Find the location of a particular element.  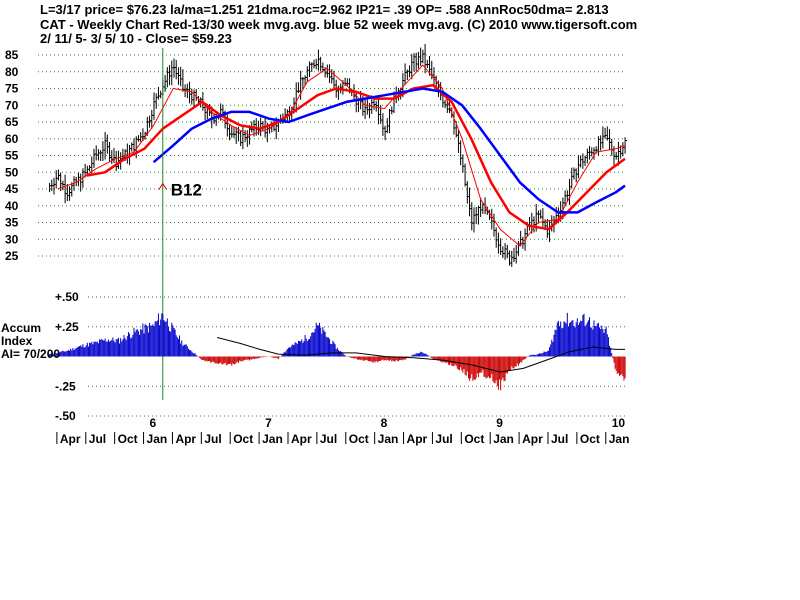

y-tick-label: 35 is located at coordinates (12, 223).